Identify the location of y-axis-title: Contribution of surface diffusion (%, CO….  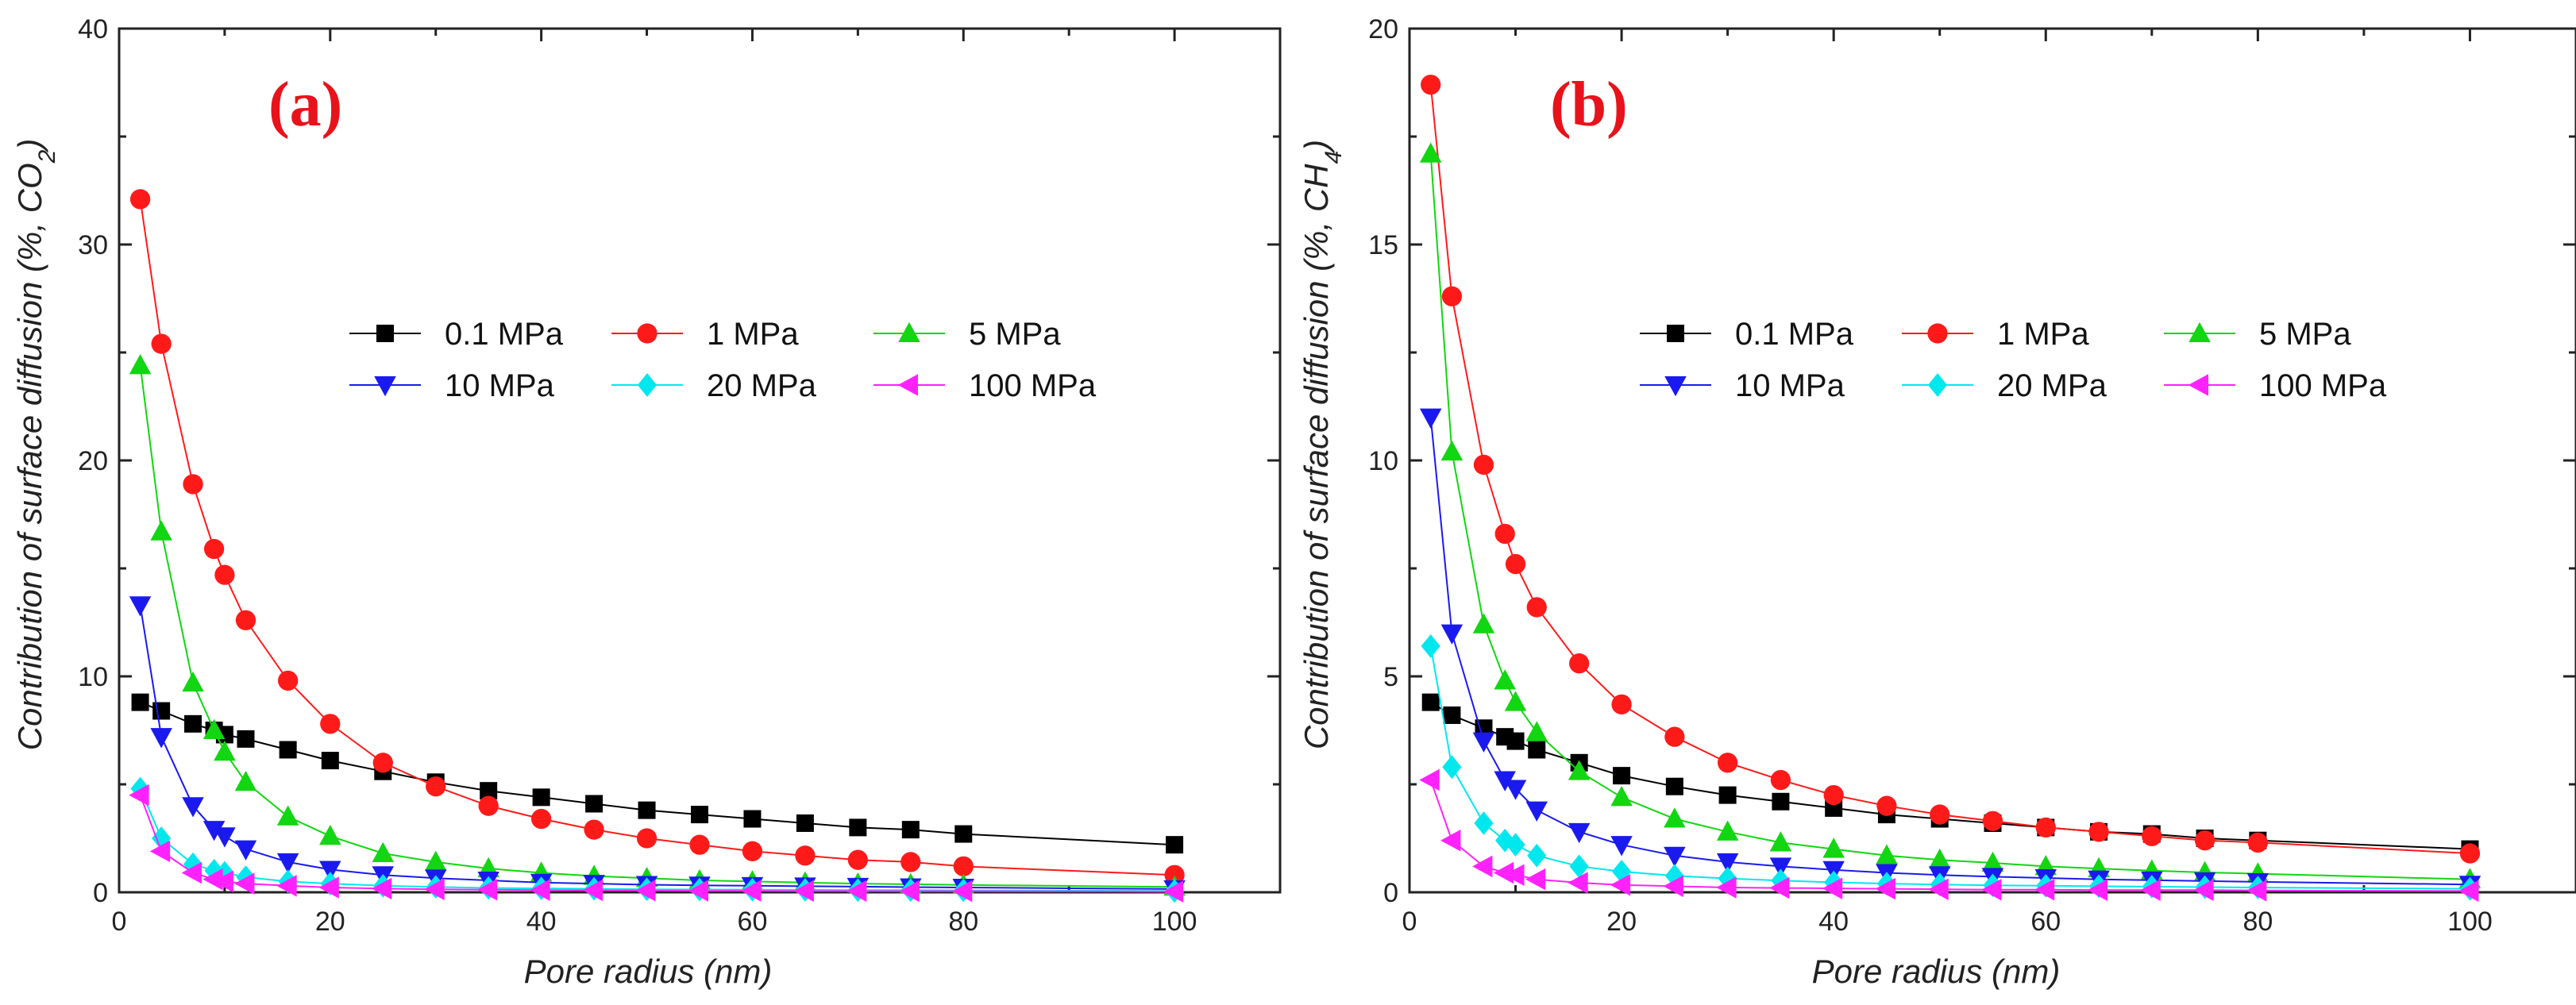
(35, 445).